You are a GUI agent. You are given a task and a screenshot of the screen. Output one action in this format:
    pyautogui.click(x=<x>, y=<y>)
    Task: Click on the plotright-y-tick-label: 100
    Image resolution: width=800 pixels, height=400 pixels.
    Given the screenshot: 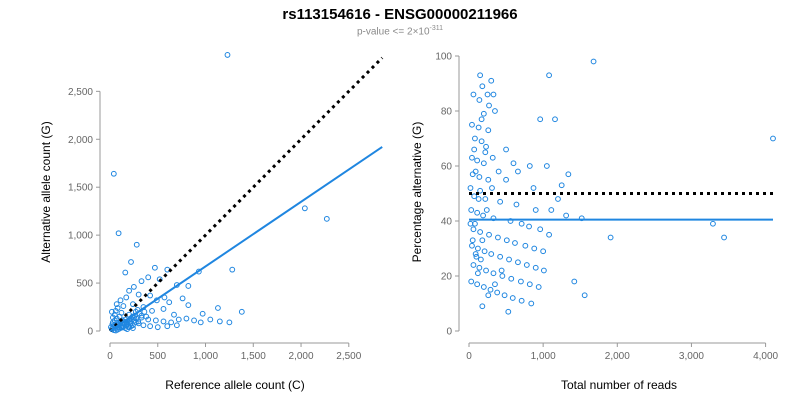 What is the action you would take?
    pyautogui.click(x=443, y=57)
    